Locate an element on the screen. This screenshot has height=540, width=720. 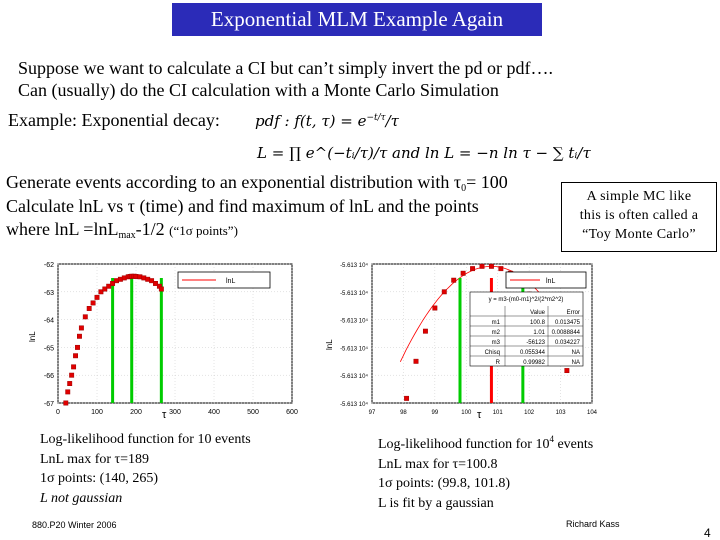
x-gridlines is located at coordinates (175, 333).